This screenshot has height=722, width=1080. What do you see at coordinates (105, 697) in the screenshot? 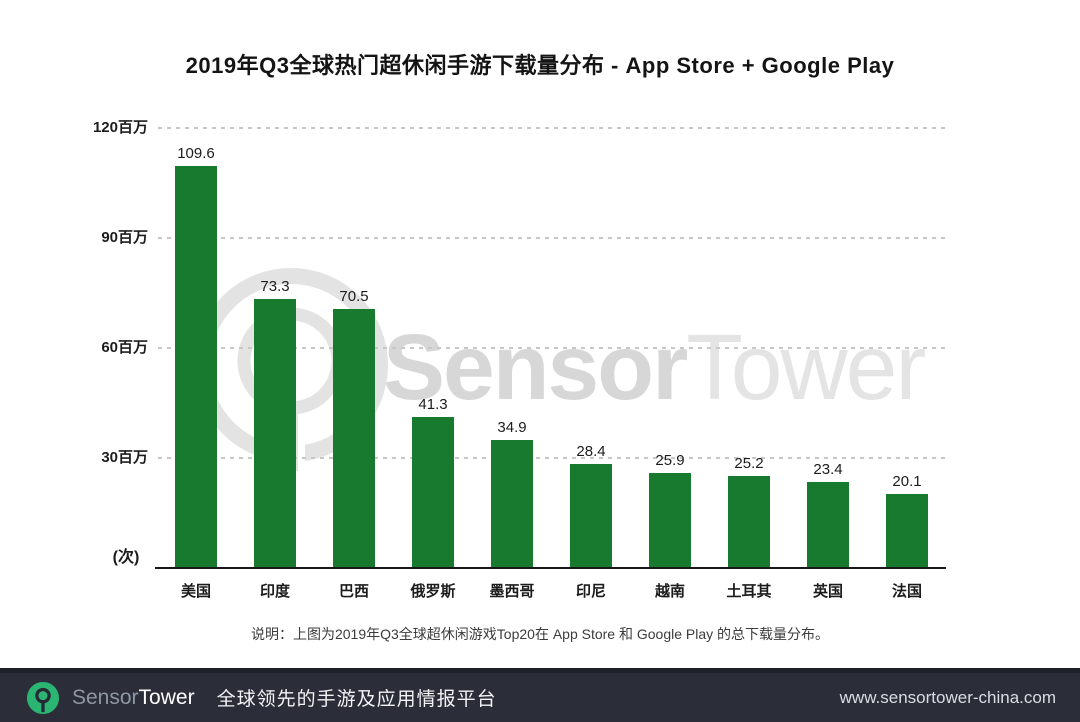
I see `footer-brand-sensor: Sensor` at bounding box center [105, 697].